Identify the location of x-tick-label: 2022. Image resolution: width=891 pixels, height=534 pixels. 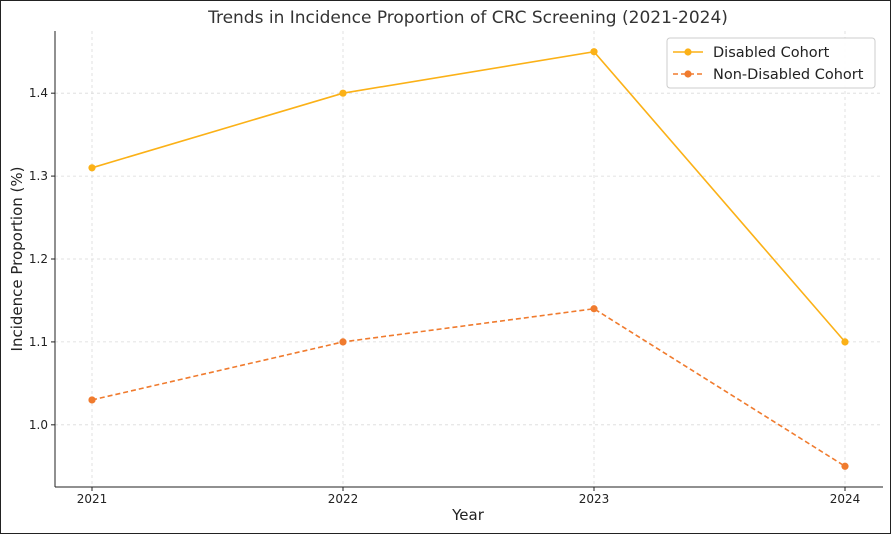
(343, 499).